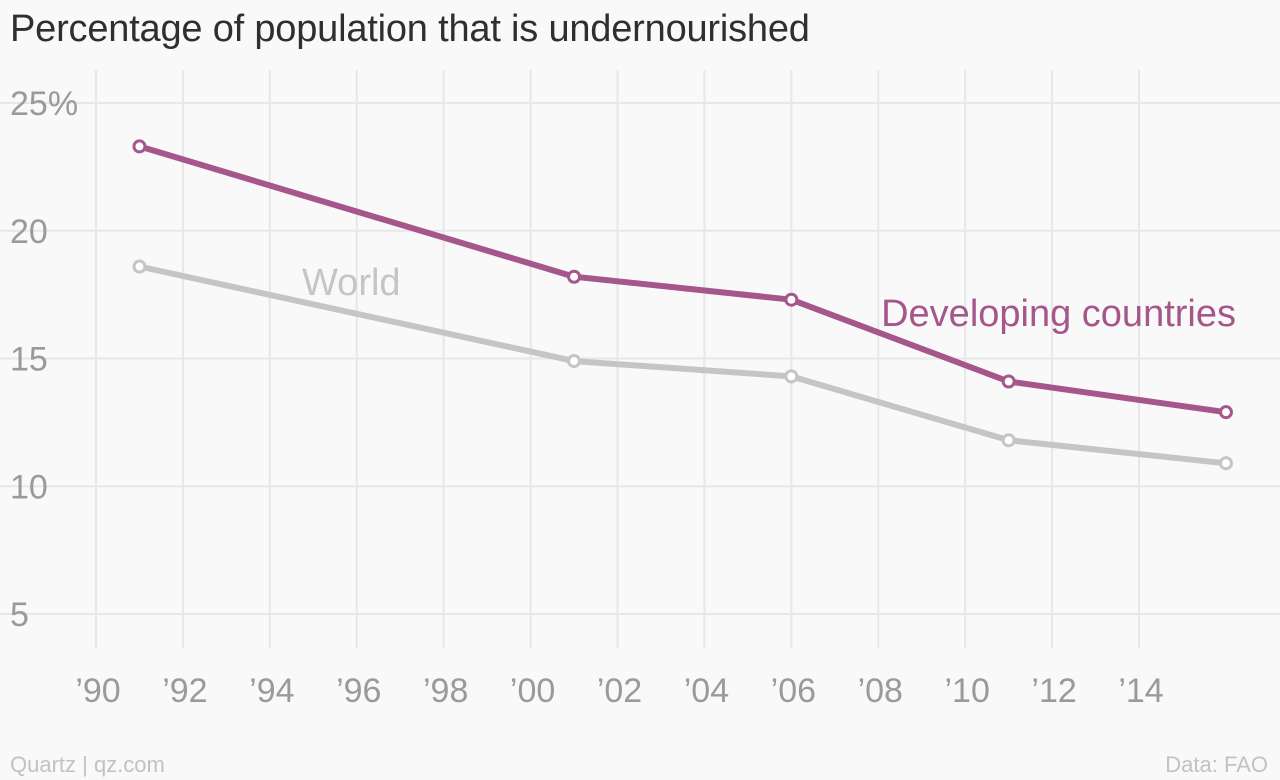 The height and width of the screenshot is (780, 1280). What do you see at coordinates (271, 691) in the screenshot?
I see `x-tick-label: ’94` at bounding box center [271, 691].